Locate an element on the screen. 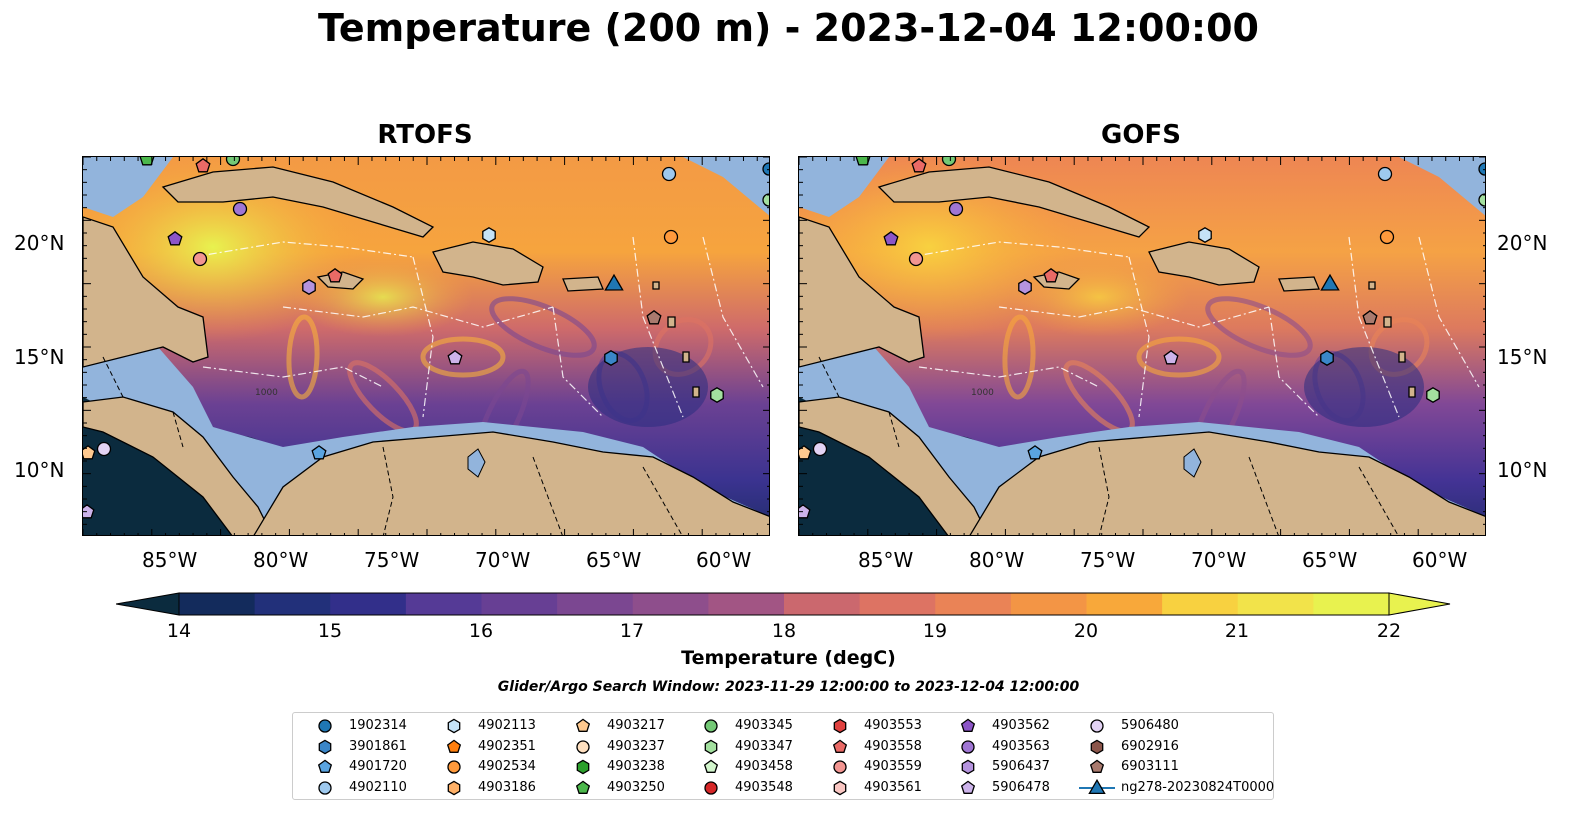  glider-marker-ng278-20230824T0000 is located at coordinates (614, 282).